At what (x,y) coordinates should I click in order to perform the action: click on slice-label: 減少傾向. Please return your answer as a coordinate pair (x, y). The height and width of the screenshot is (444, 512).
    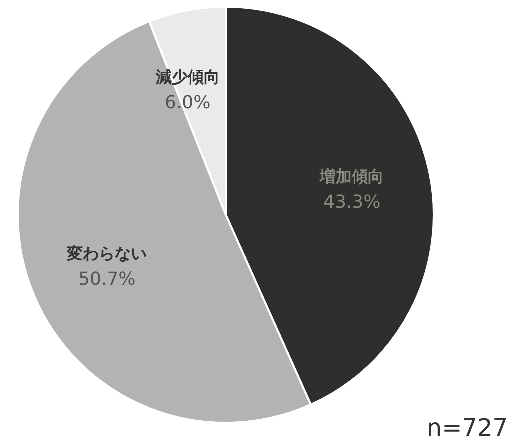
    Looking at the image, I should click on (187, 76).